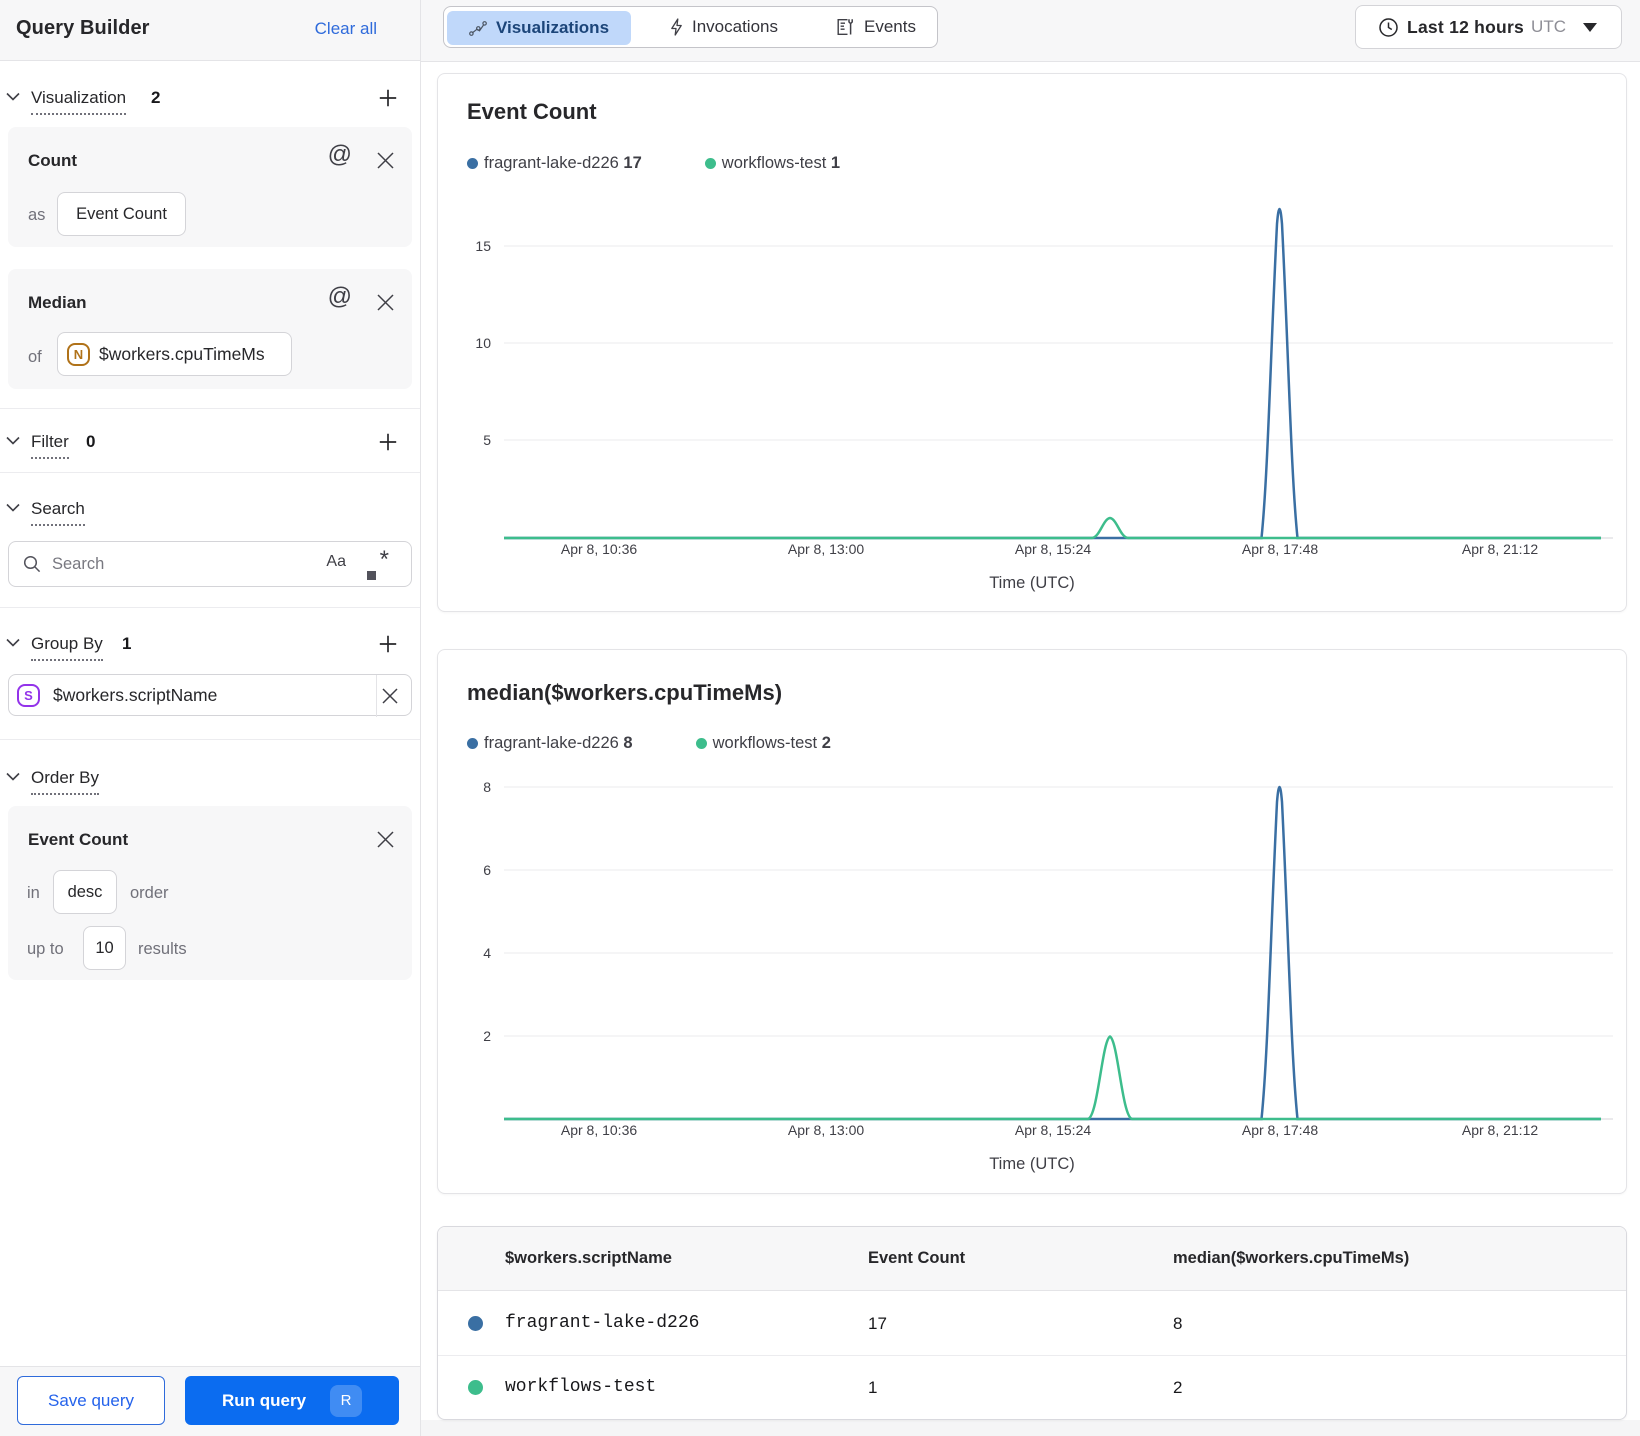 Image resolution: width=1640 pixels, height=1436 pixels. I want to click on svg-text: 5, so click(487, 440).